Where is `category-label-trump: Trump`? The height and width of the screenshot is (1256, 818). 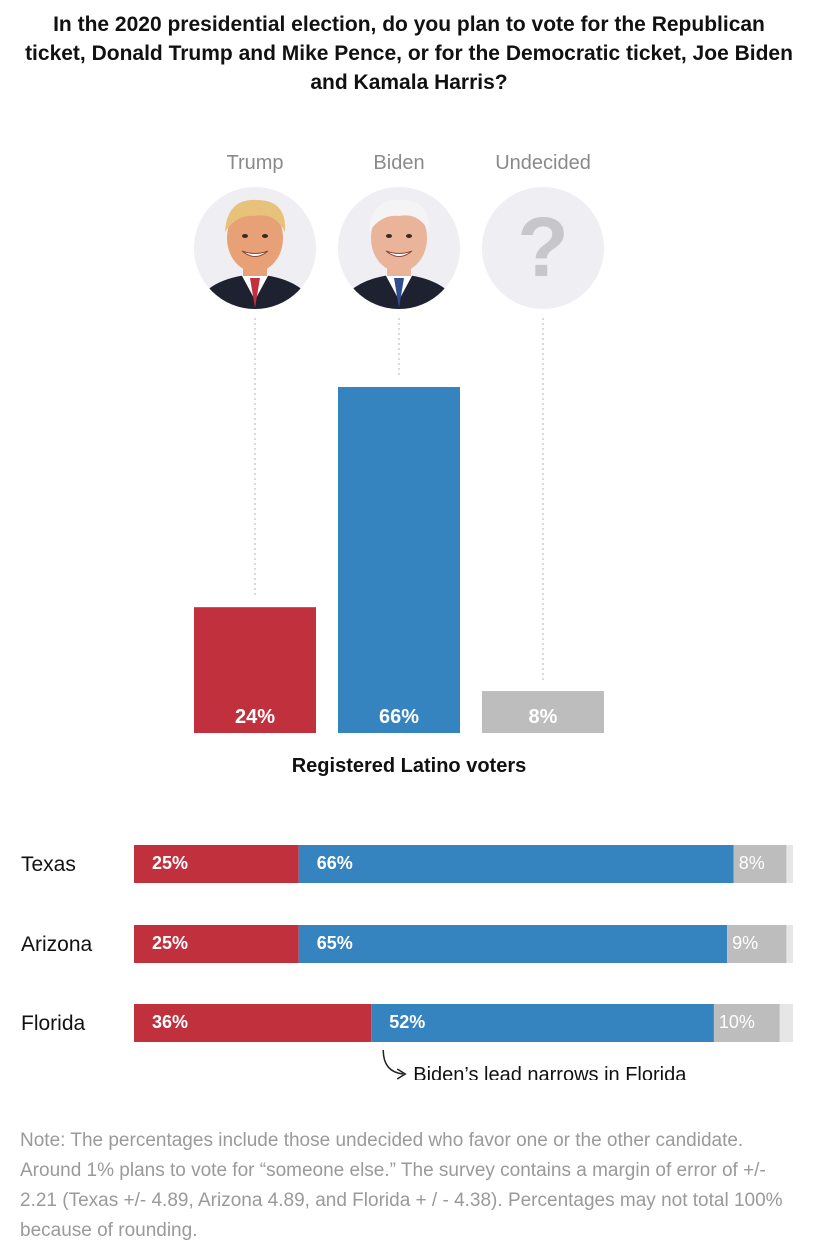
category-label-trump: Trump is located at coordinates (254, 163).